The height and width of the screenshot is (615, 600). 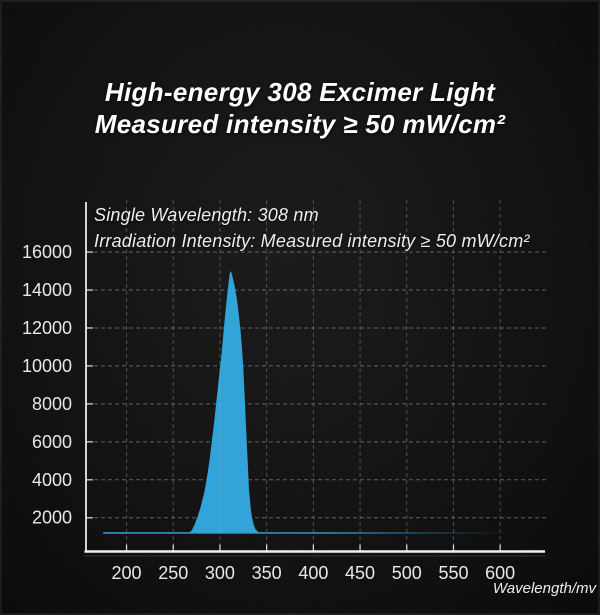 I want to click on annotation-wavelength: Single Wavelength: 308 nm, so click(x=206, y=215).